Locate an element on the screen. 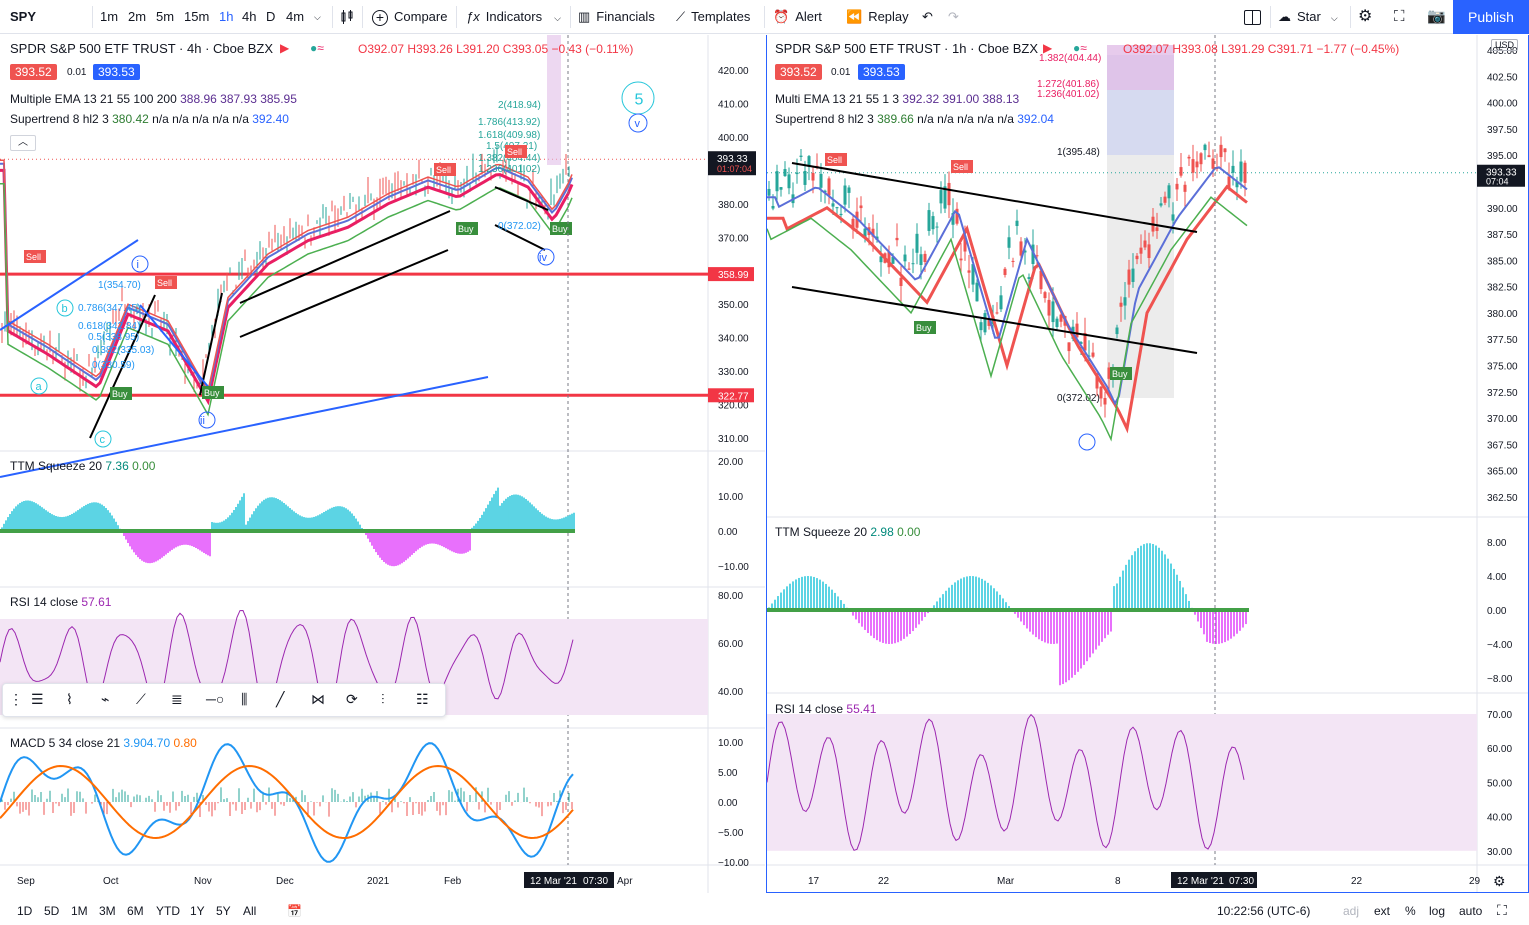 The height and width of the screenshot is (925, 1529). signal-line is located at coordinates (287, 802).